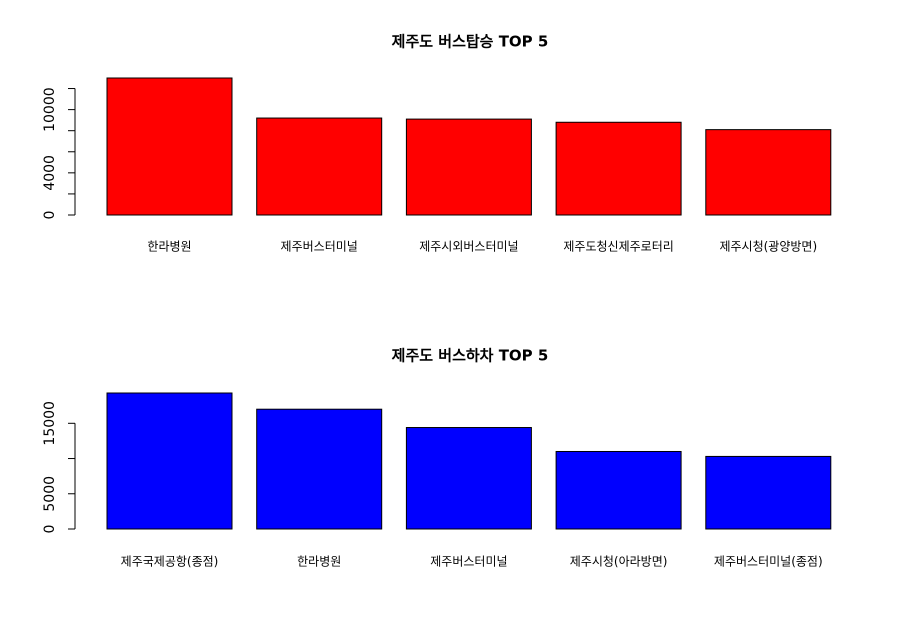 The width and height of the screenshot is (900, 629). Describe the element at coordinates (619, 562) in the screenshot. I see `x-tick-label: 제주시청(아라방면)` at that location.